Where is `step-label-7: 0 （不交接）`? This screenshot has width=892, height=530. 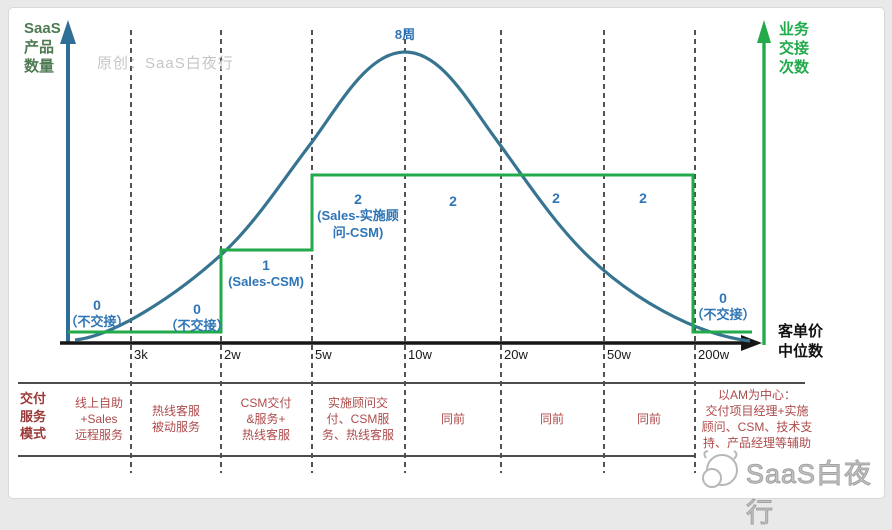 step-label-7: 0 （不交接） is located at coordinates (723, 306).